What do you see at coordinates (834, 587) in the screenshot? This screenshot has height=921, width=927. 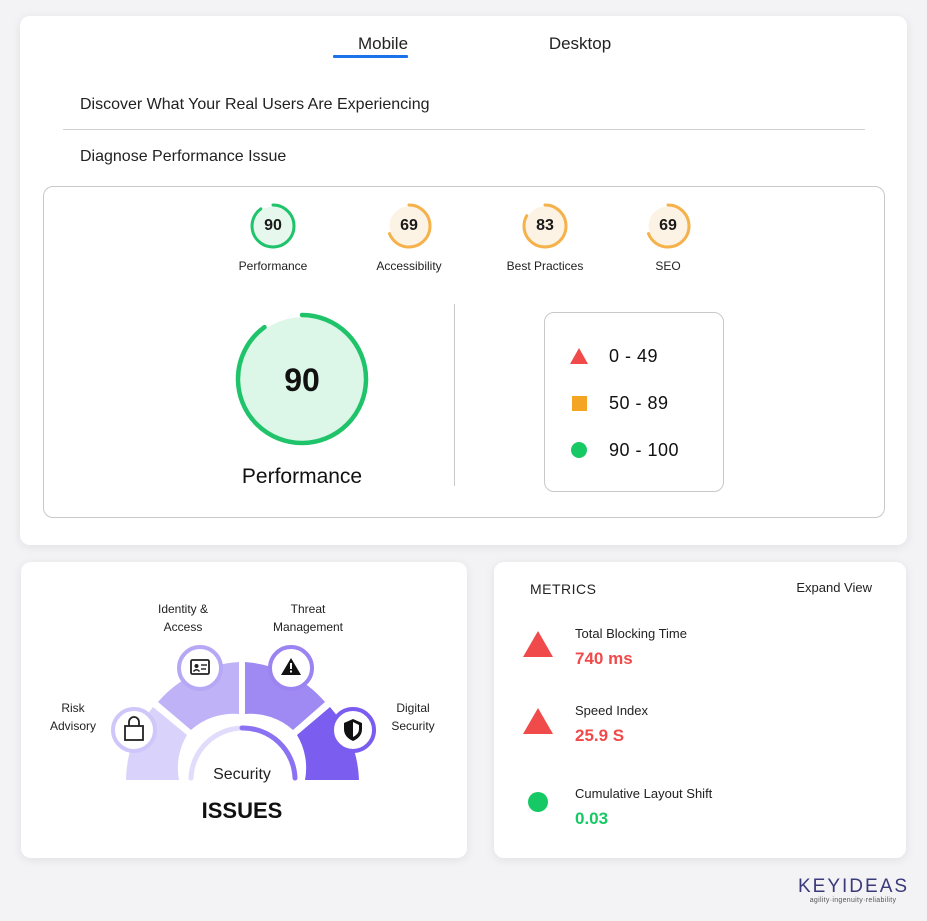 I see `expand-view-link: Expand View` at bounding box center [834, 587].